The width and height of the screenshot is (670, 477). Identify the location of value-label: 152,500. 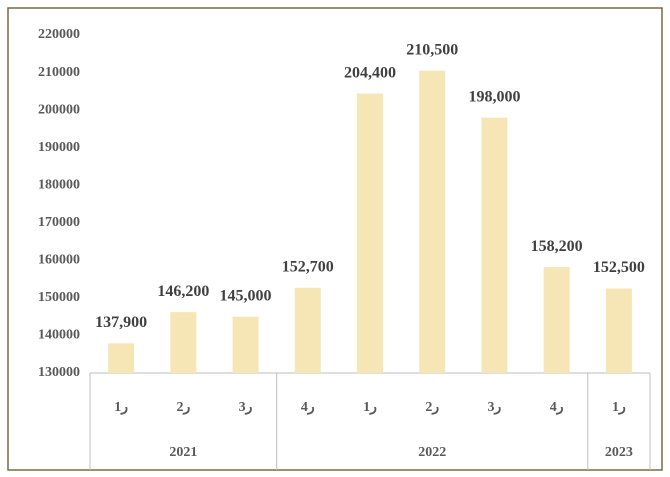
(619, 267).